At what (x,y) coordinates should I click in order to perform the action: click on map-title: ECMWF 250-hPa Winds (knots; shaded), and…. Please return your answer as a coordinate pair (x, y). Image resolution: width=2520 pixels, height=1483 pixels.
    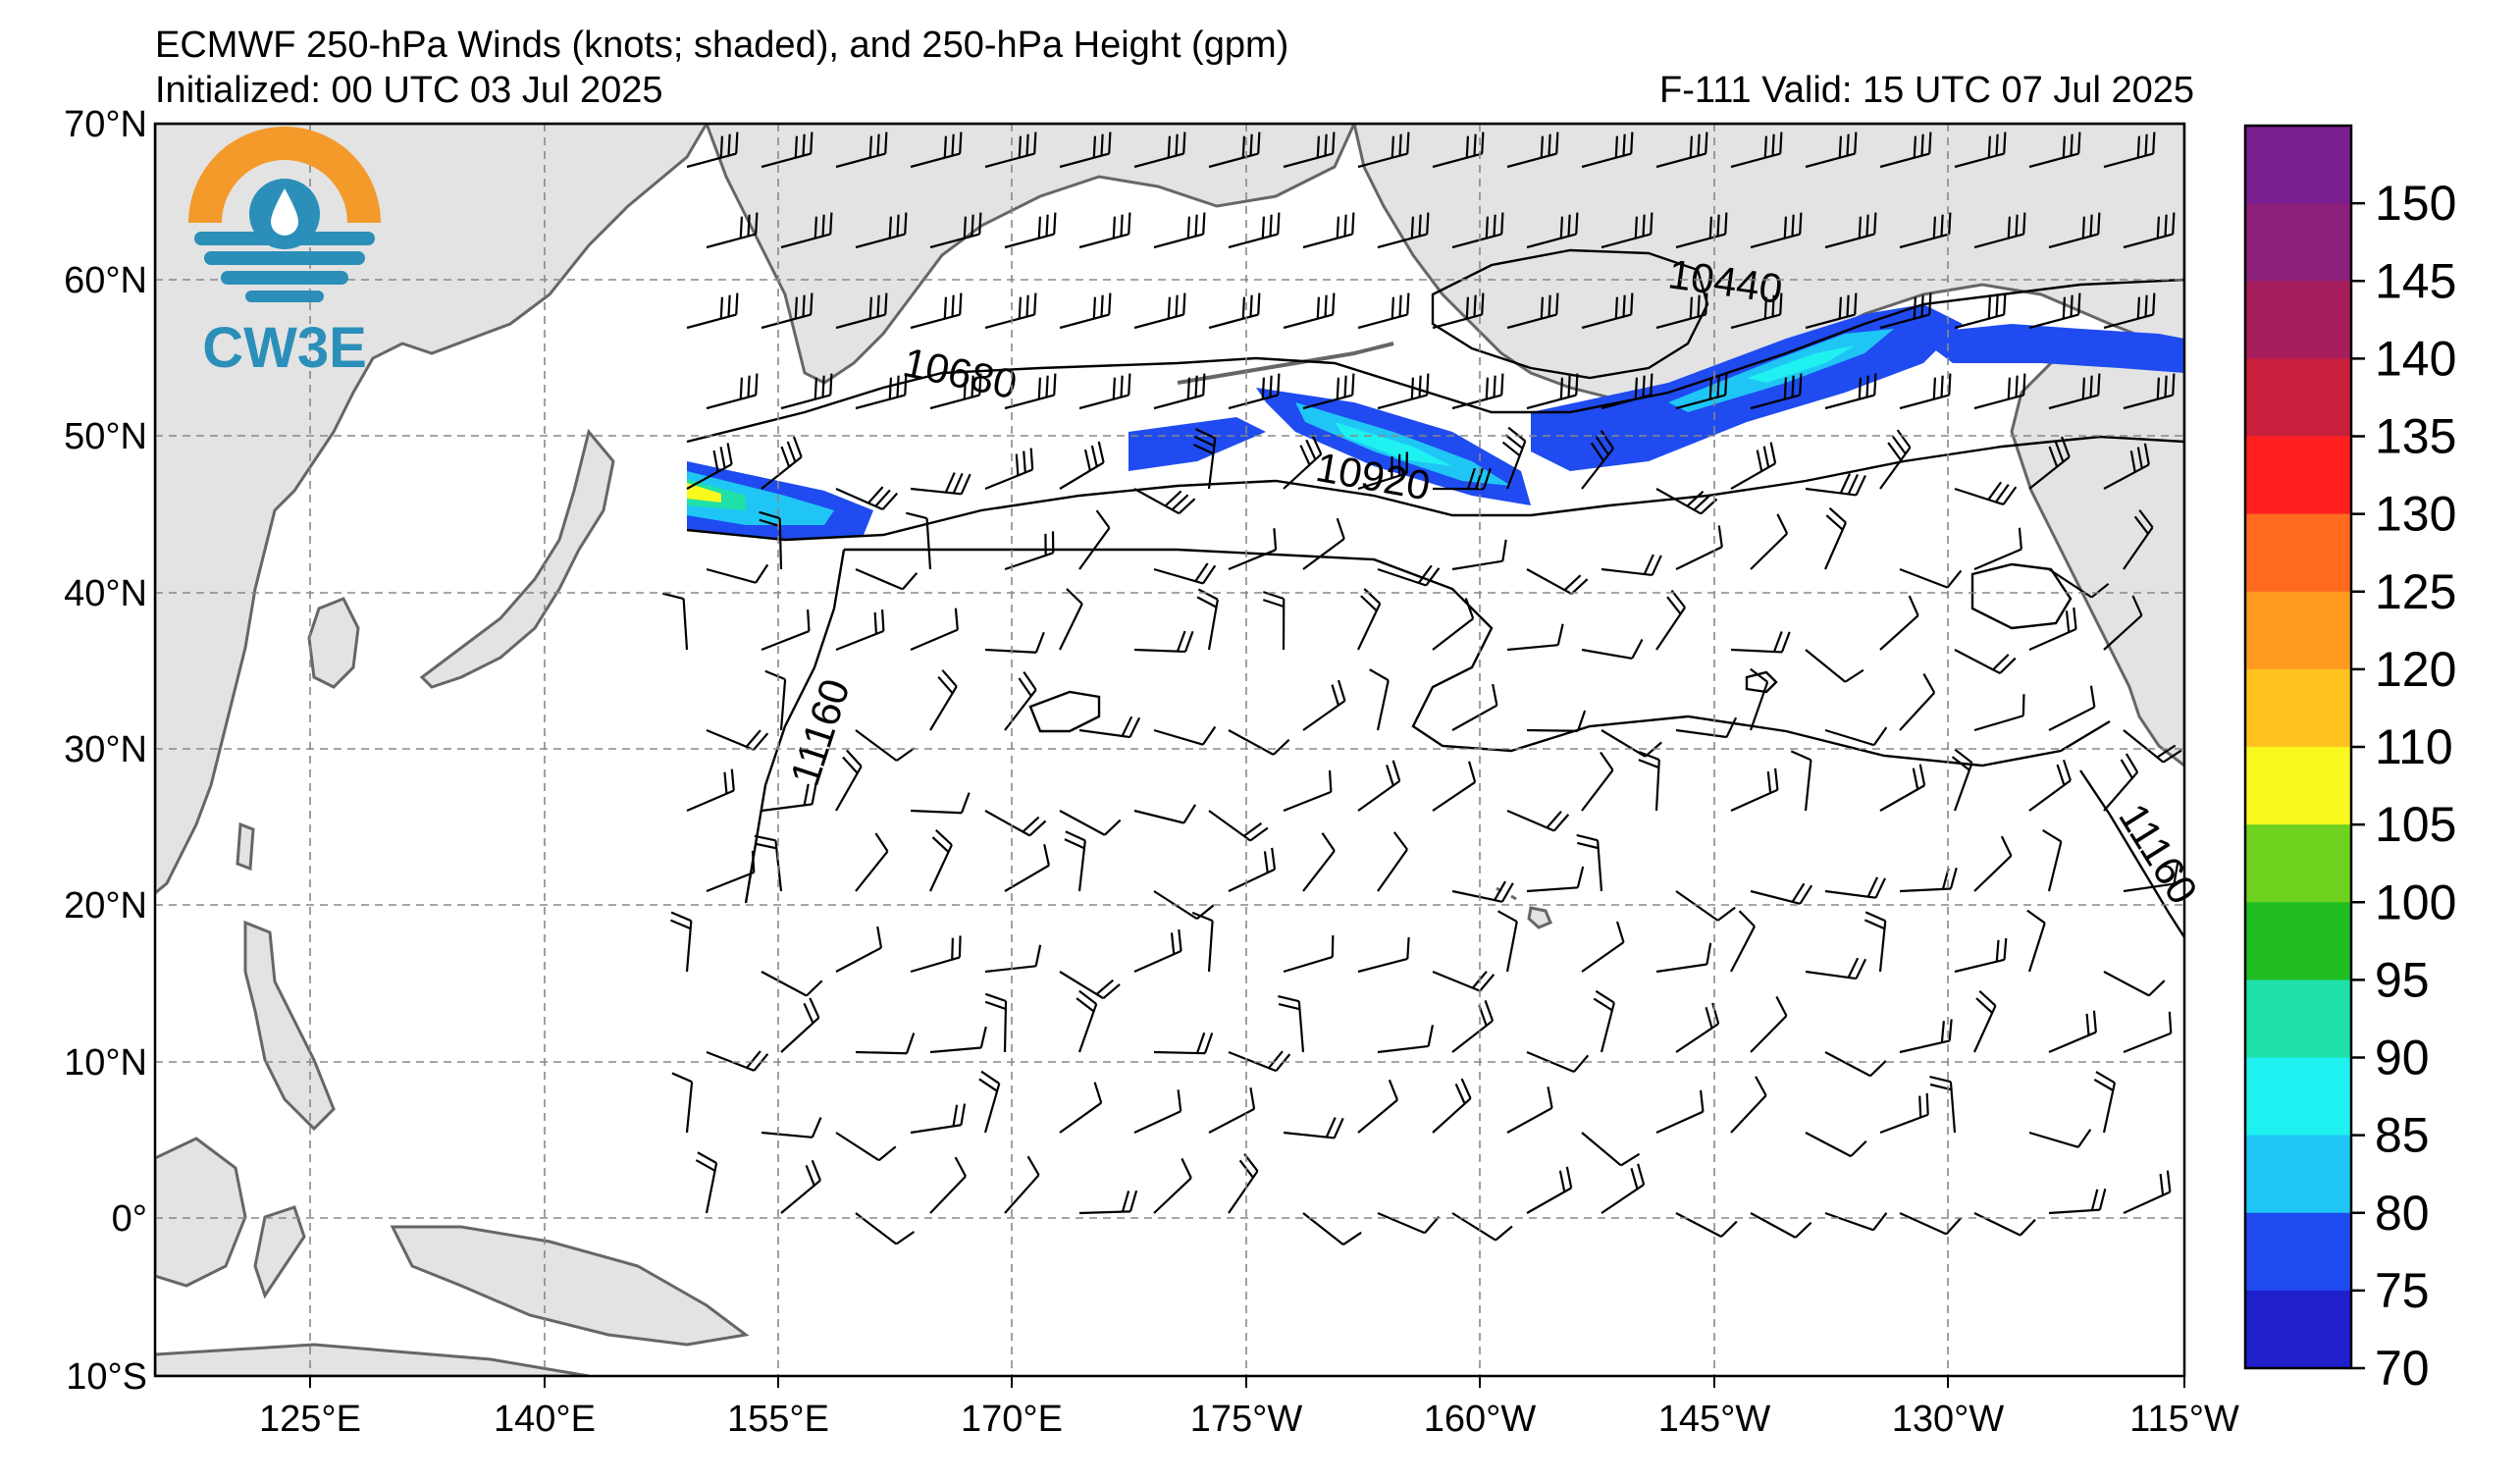
    Looking at the image, I should click on (722, 46).